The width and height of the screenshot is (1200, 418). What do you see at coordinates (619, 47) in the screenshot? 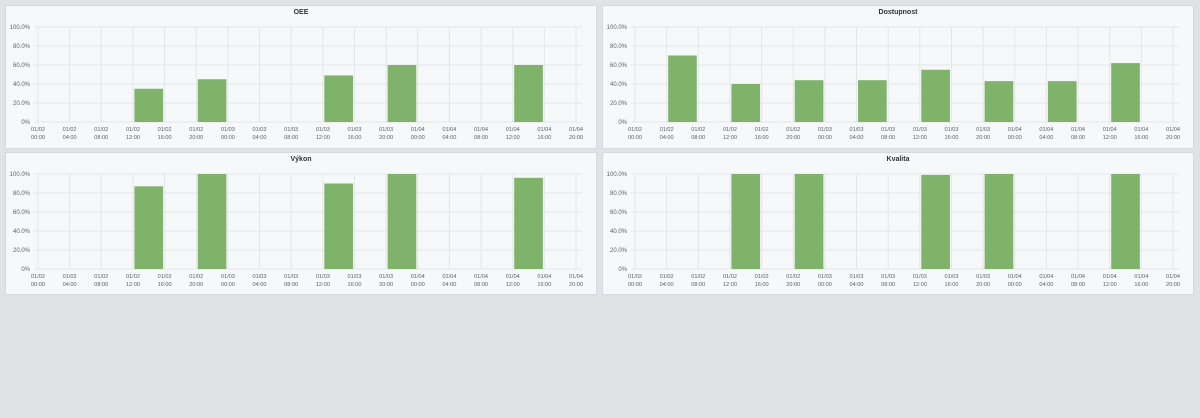
I see `y-tick-label: 80.0%` at bounding box center [619, 47].